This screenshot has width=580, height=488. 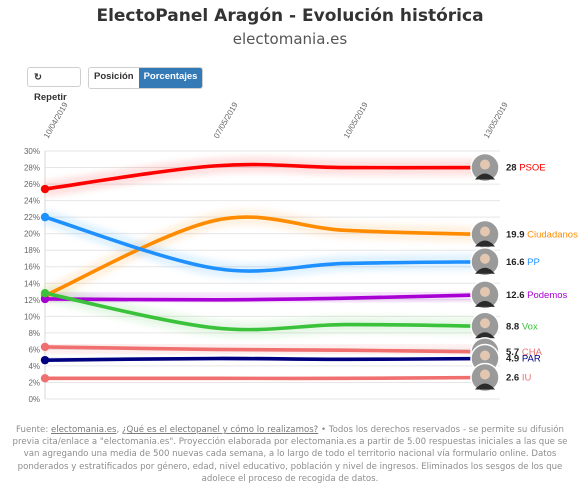 I want to click on end-value: 8.8, so click(x=512, y=326).